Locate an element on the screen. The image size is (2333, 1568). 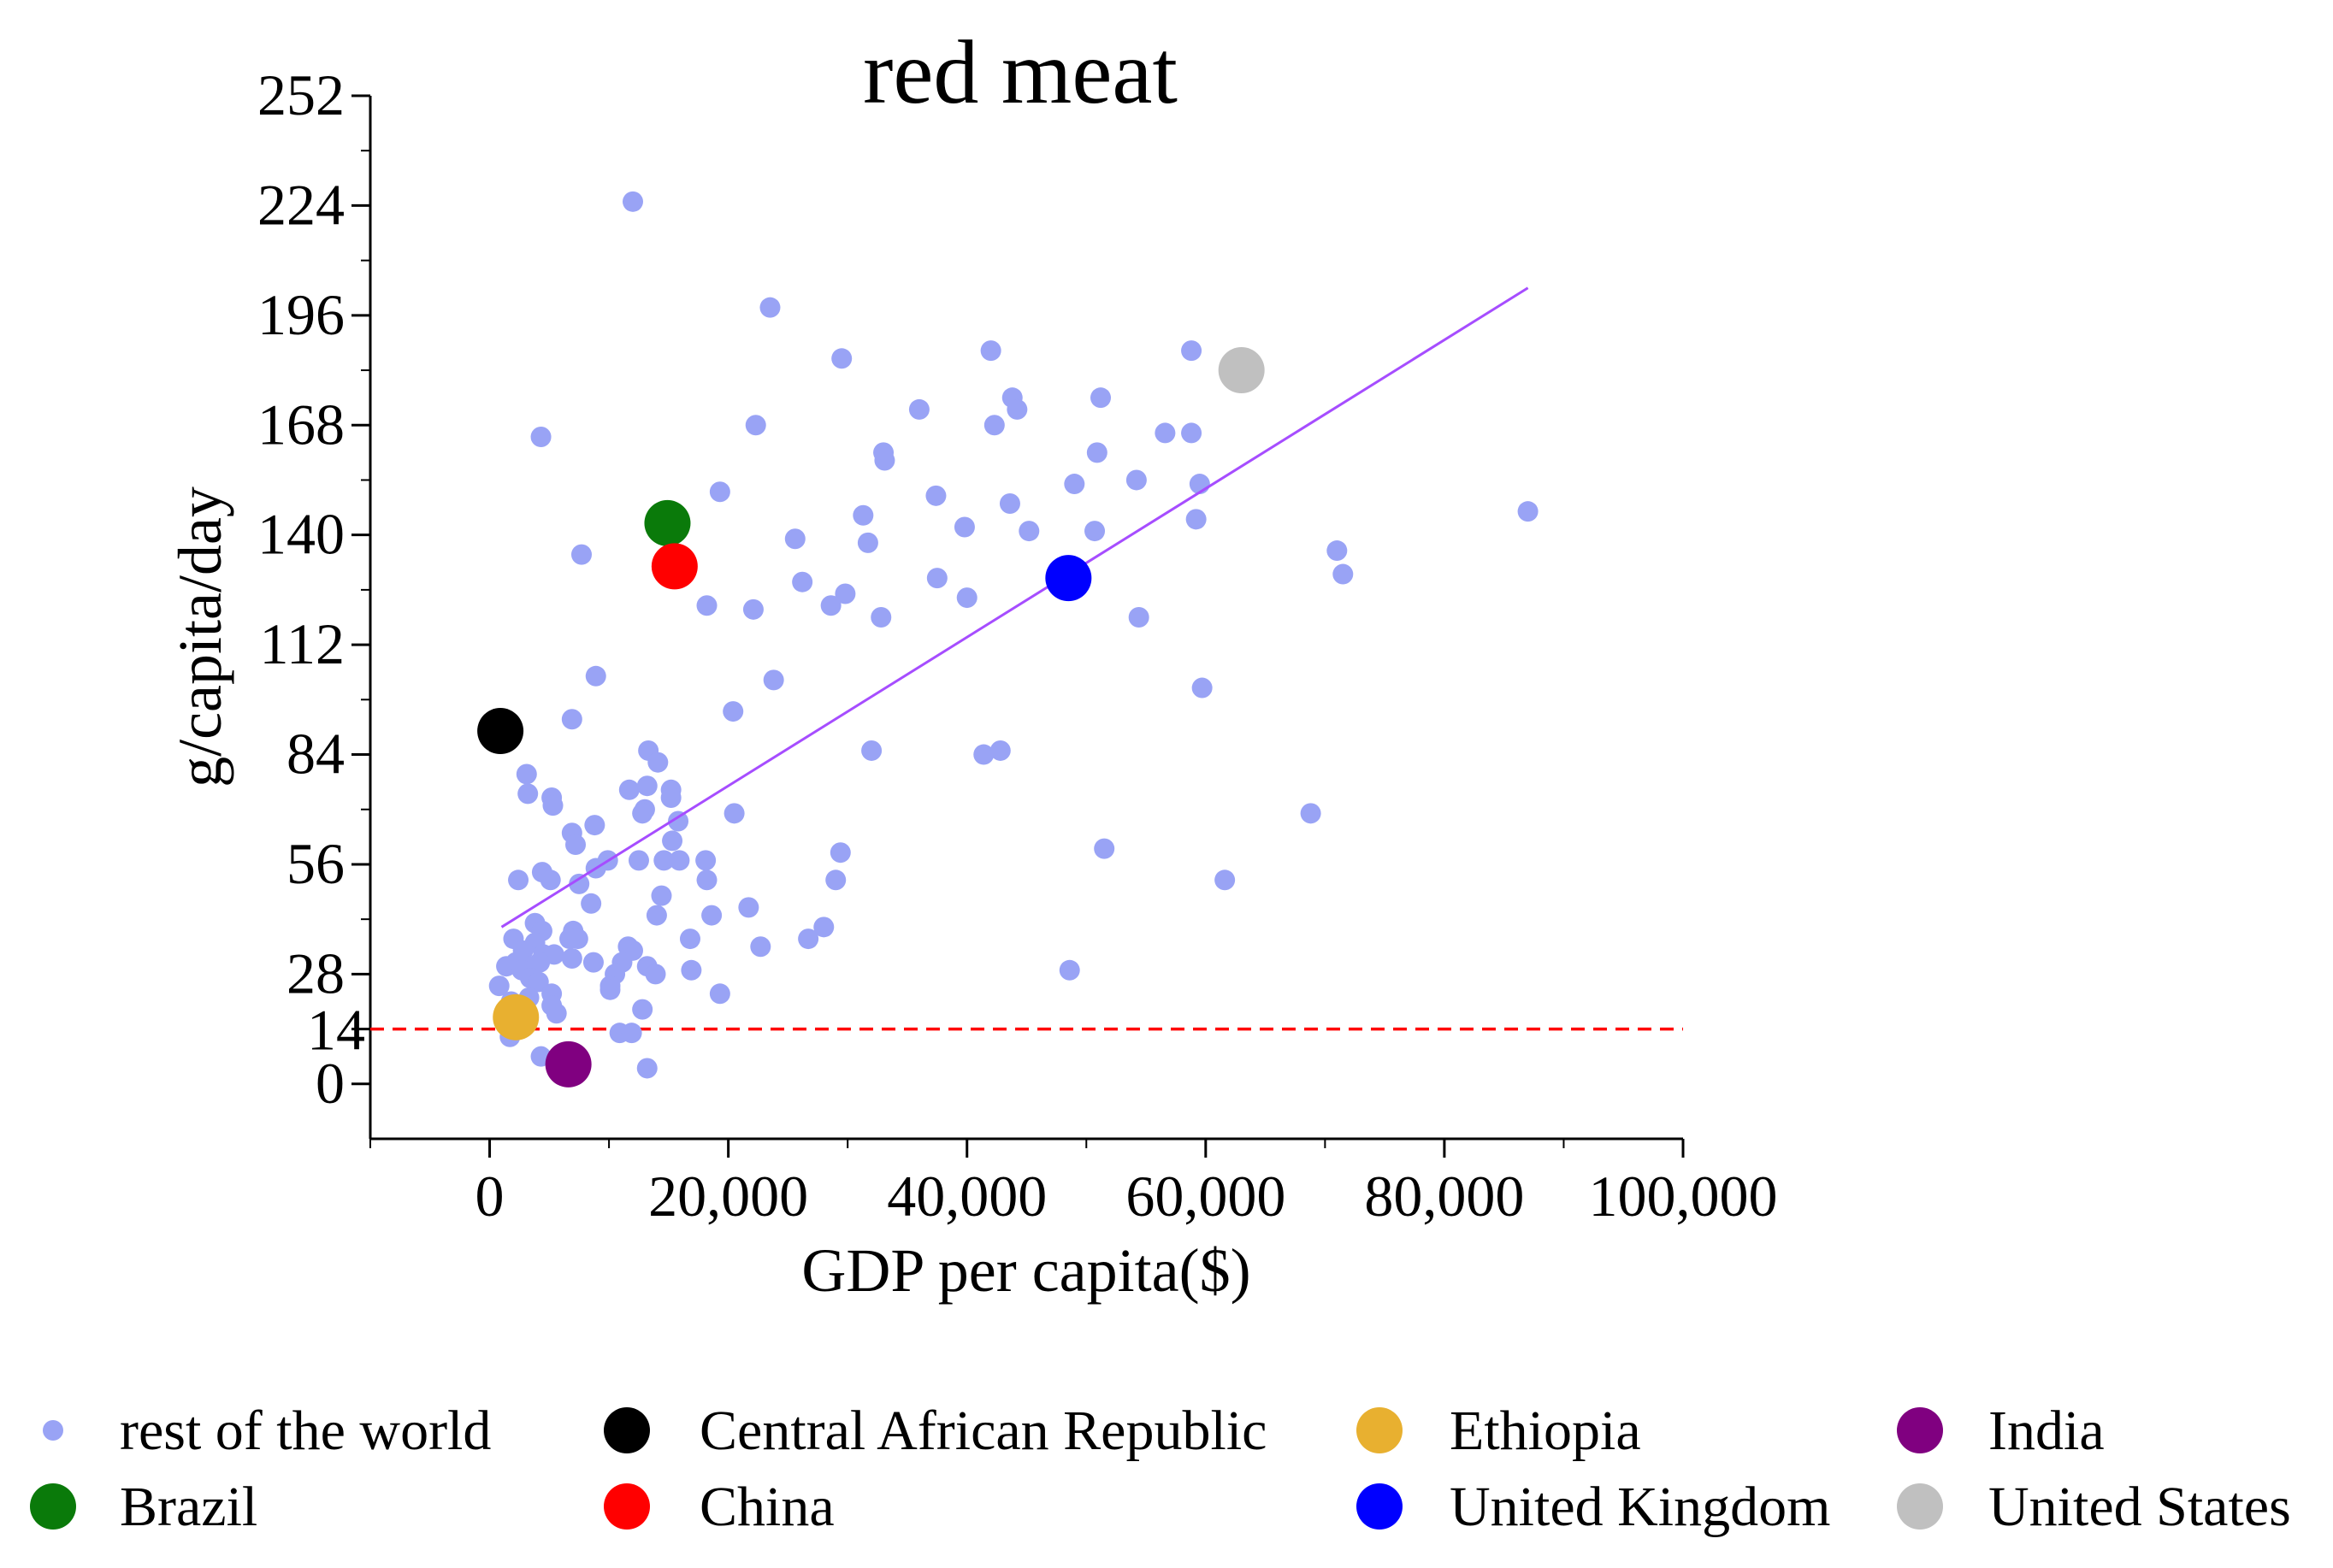
chart-title: red meat is located at coordinates (1020, 72).